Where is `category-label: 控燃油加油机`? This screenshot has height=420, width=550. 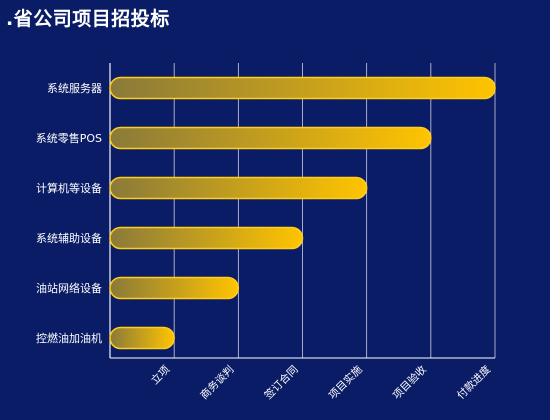 category-label: 控燃油加油机 is located at coordinates (69, 338).